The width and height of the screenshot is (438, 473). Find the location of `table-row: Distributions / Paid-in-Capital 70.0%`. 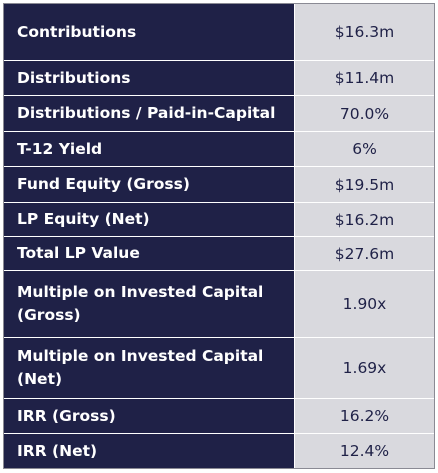

table-row: Distributions / Paid-in-Capital 70.0% is located at coordinates (219, 114).